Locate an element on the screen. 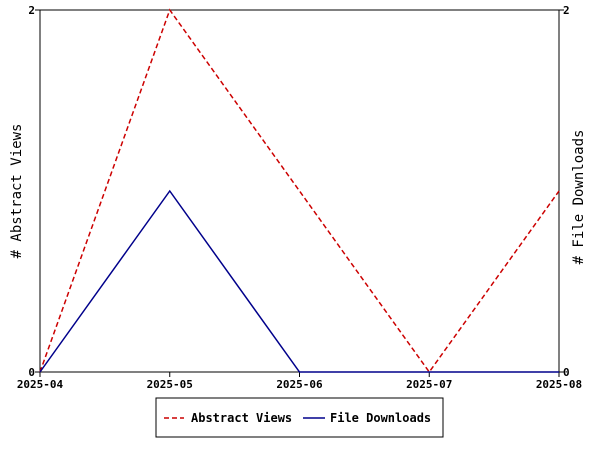 Image resolution: width=600 pixels, height=450 pixels. x-axis: 2025-04 2025-05 2025-06 2025-07 2025-08 is located at coordinates (299, 381).